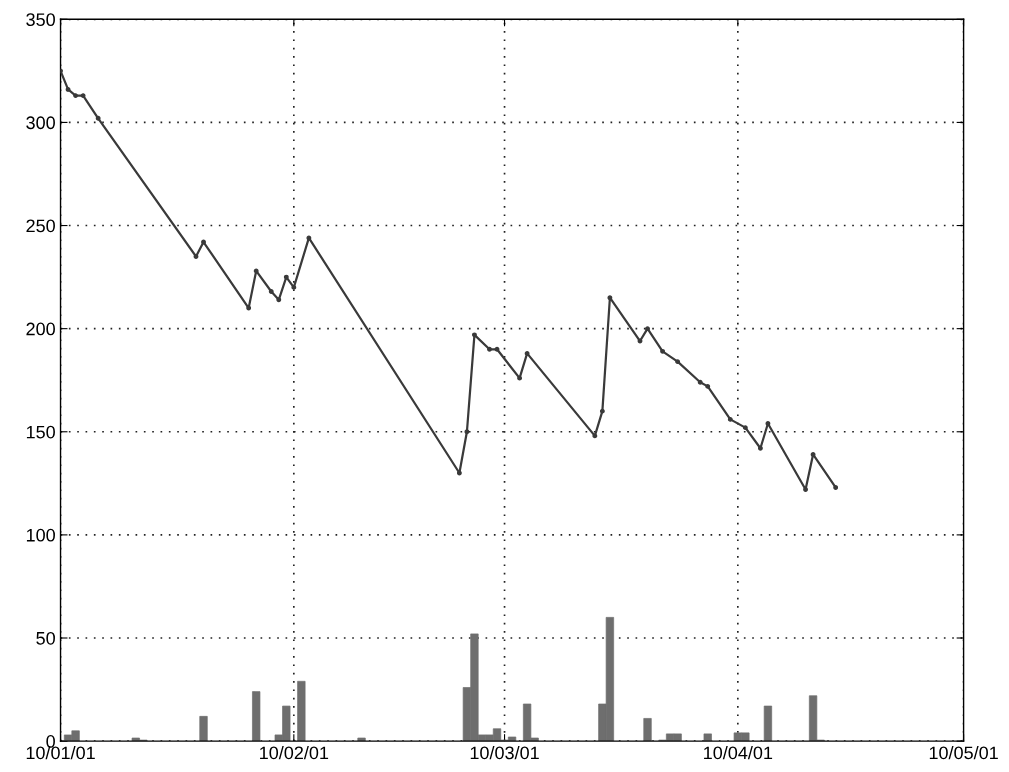 The image size is (1009, 772). Describe the element at coordinates (60, 752) in the screenshot. I see `x-tick-label: 10/01/01` at that location.